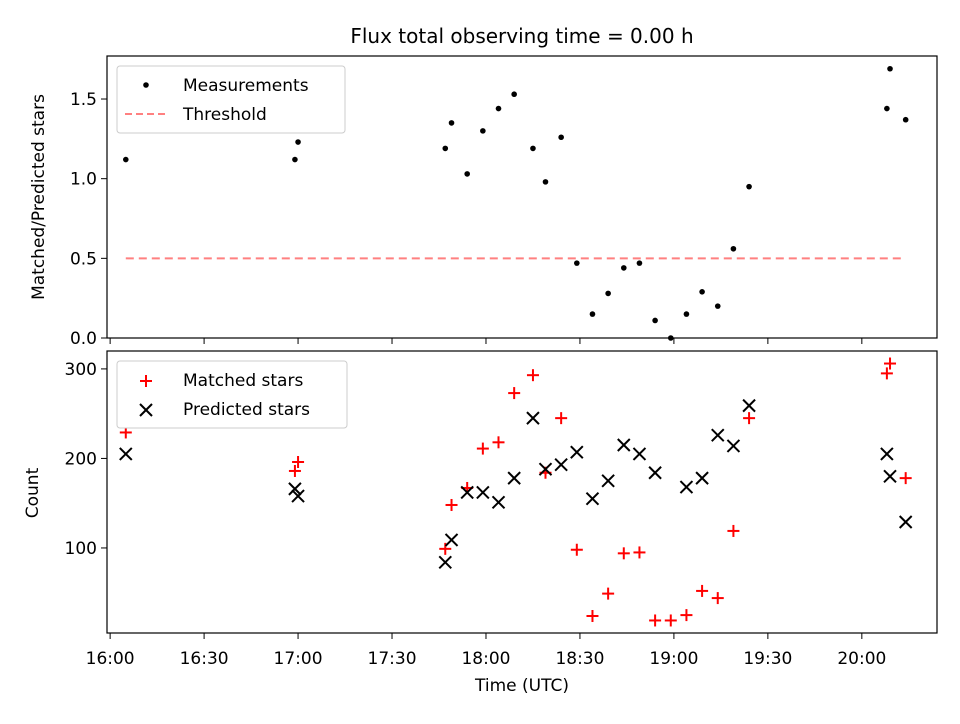 The width and height of the screenshot is (960, 724). Describe the element at coordinates (83, 339) in the screenshot. I see `ratio-y-tick-label: 0.0` at that location.